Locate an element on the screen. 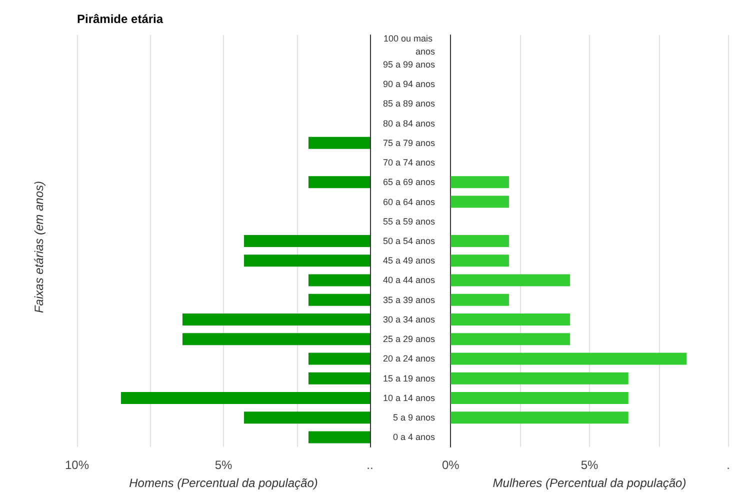  x-tick-label: 0% is located at coordinates (451, 465).